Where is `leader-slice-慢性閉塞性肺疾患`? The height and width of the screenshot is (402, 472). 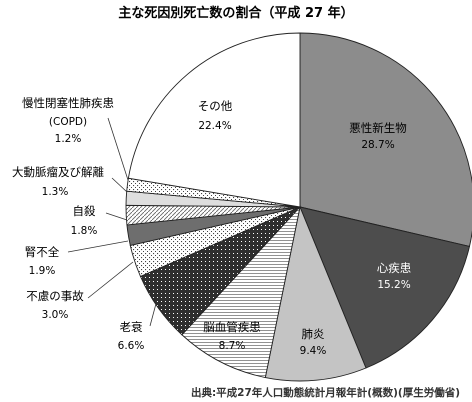
leader-slice-慢性閉塞性肺疾患 is located at coordinates (118, 149).